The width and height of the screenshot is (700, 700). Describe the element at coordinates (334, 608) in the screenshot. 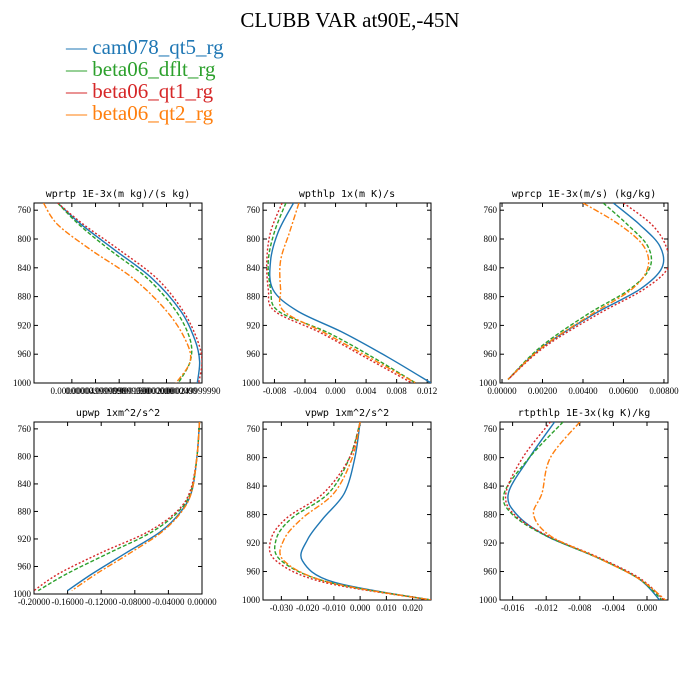

I see `x-tick-label: -0.010` at that location.